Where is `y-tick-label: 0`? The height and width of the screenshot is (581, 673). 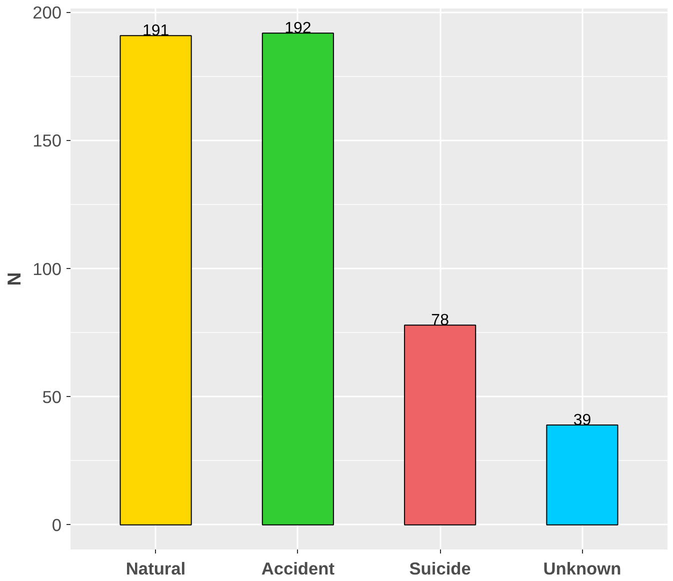 y-tick-label: 0 is located at coordinates (57, 524).